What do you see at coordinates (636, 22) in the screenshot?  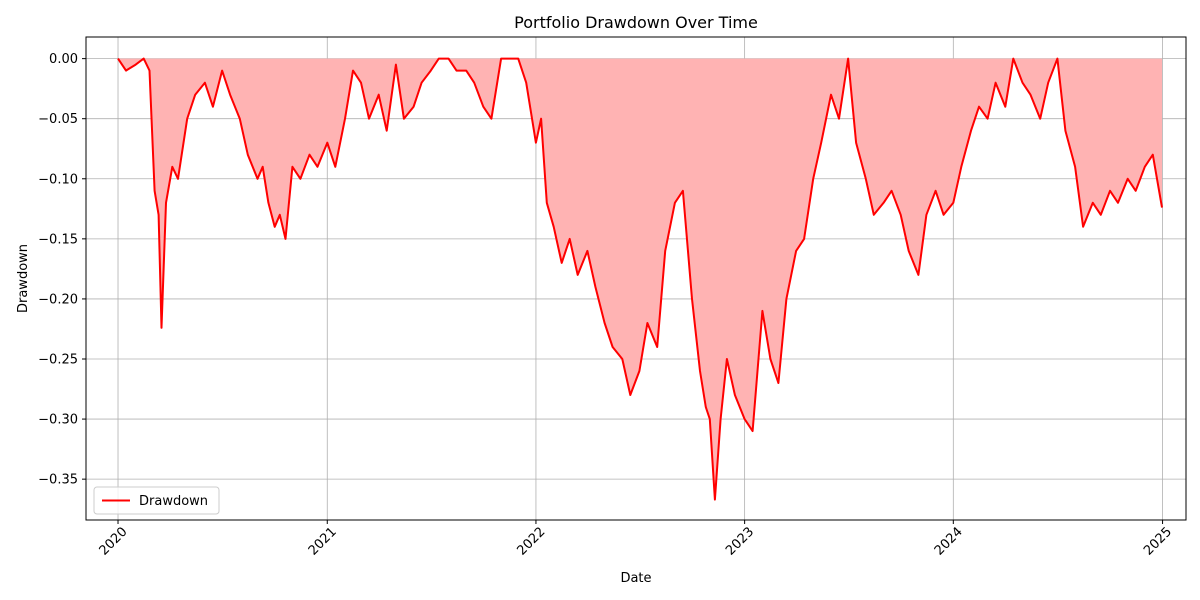 I see `chart-title: Portfolio Drawdown Over Time` at bounding box center [636, 22].